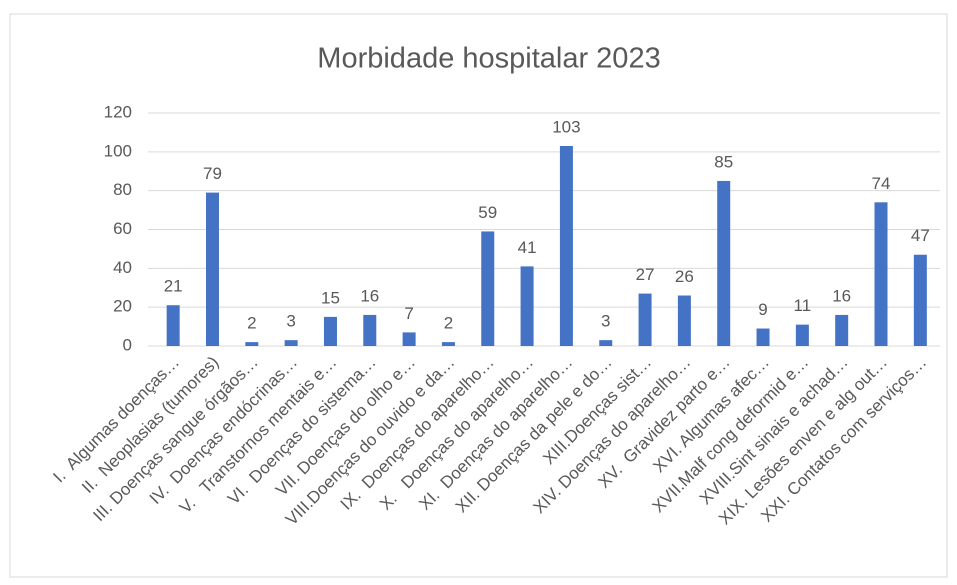  Describe the element at coordinates (645, 274) in the screenshot. I see `data-label: 27` at that location.